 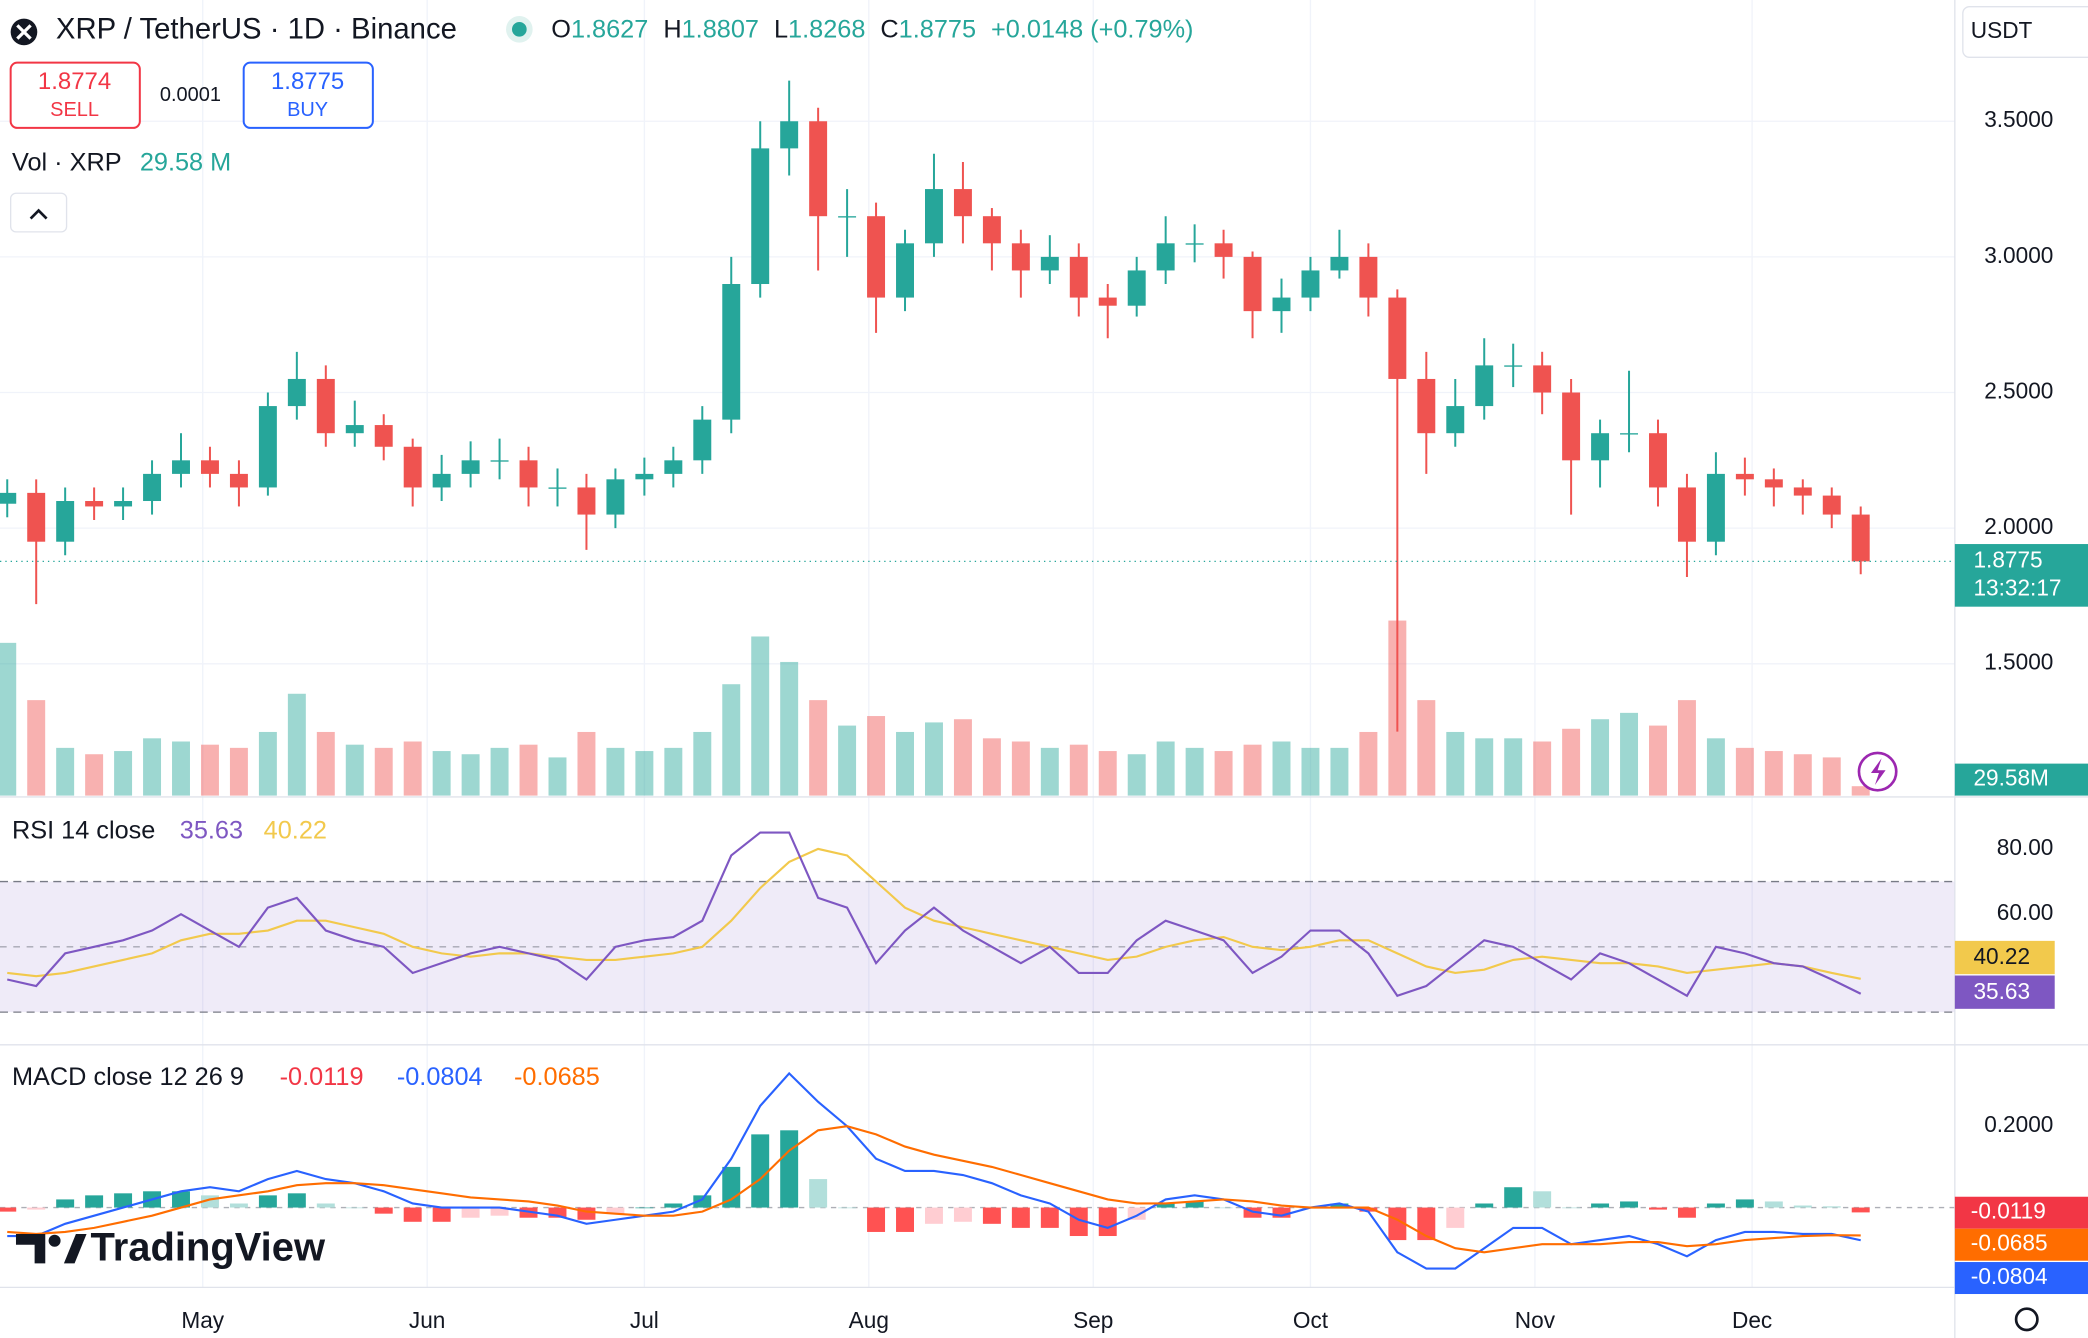 I want to click on buy-button, so click(x=308, y=95).